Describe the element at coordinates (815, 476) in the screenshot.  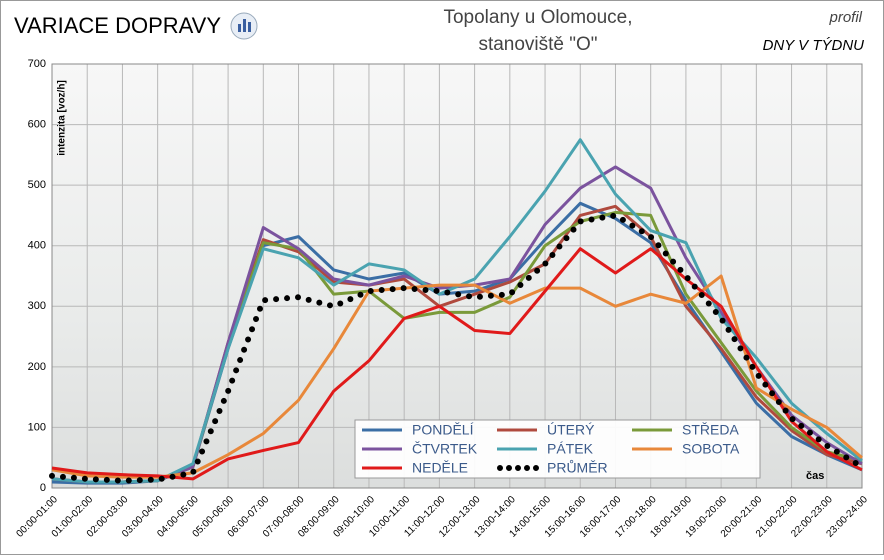
I see `x-axis-label: čas` at that location.